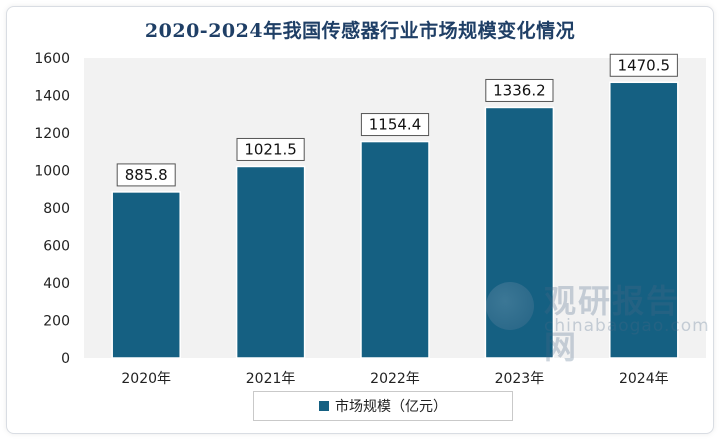 This screenshot has width=720, height=440. What do you see at coordinates (56, 284) in the screenshot?
I see `y-tick-label: 400` at bounding box center [56, 284].